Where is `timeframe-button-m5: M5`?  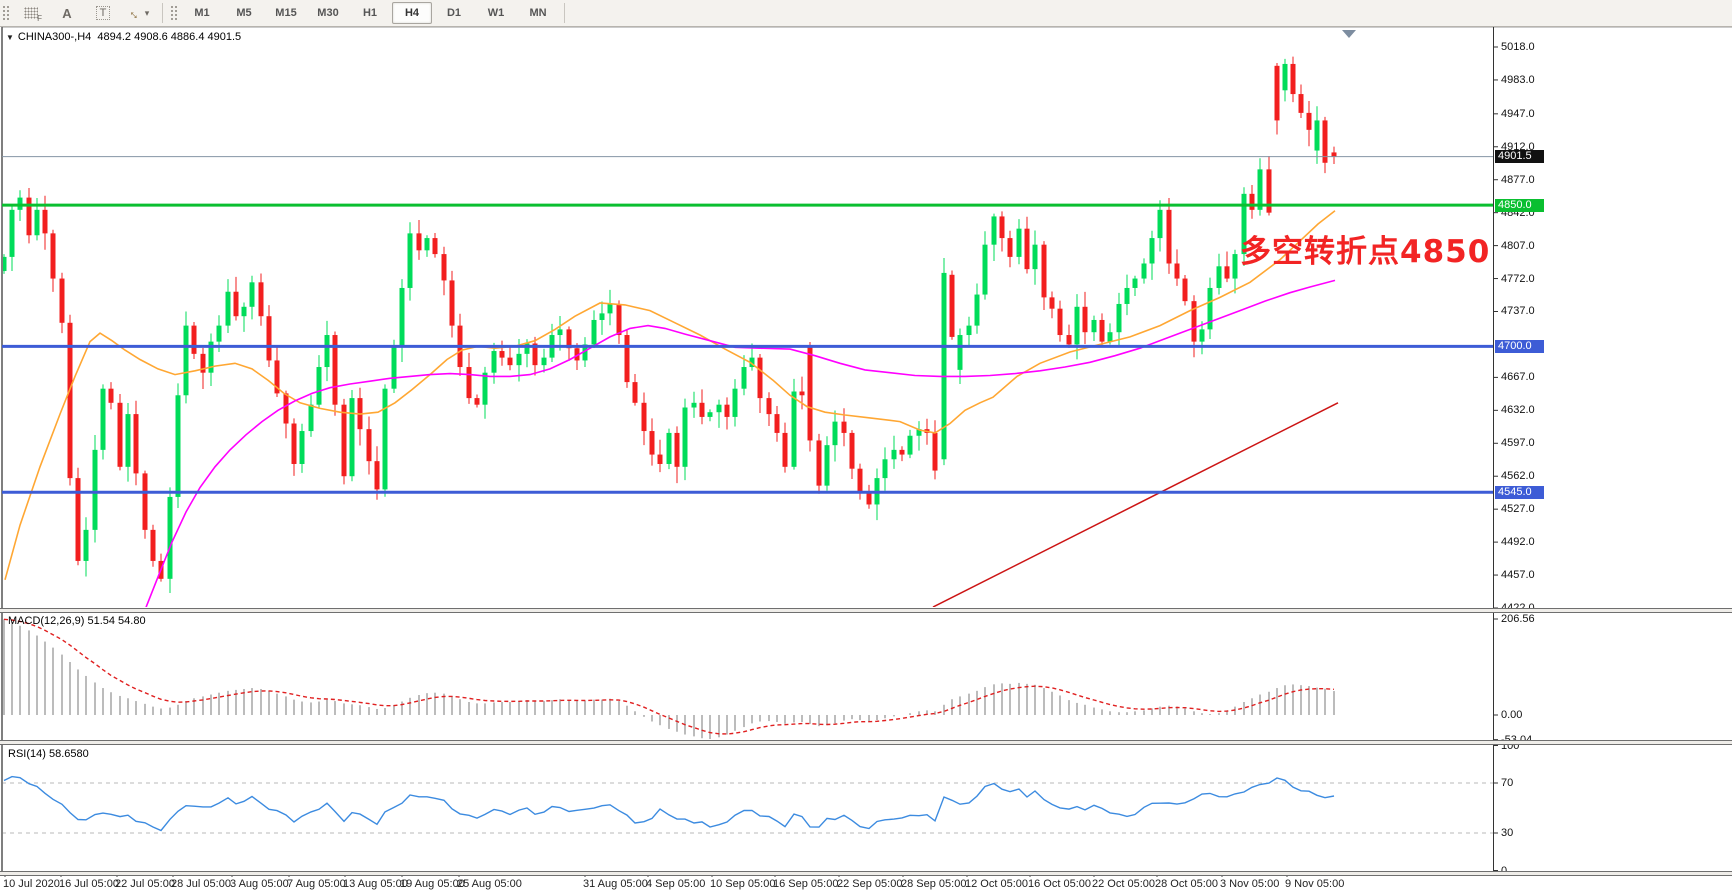 timeframe-button-m5: M5 is located at coordinates (244, 13).